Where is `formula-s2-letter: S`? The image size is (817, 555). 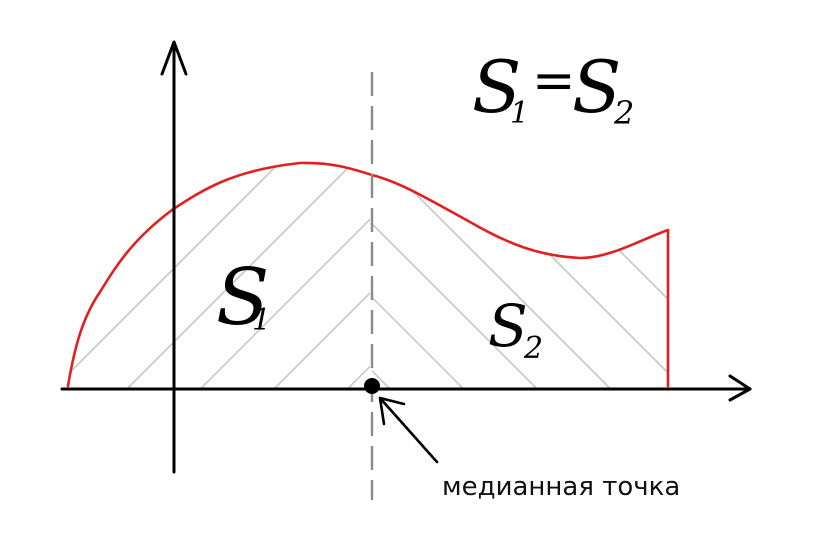 formula-s2-letter: S is located at coordinates (596, 87).